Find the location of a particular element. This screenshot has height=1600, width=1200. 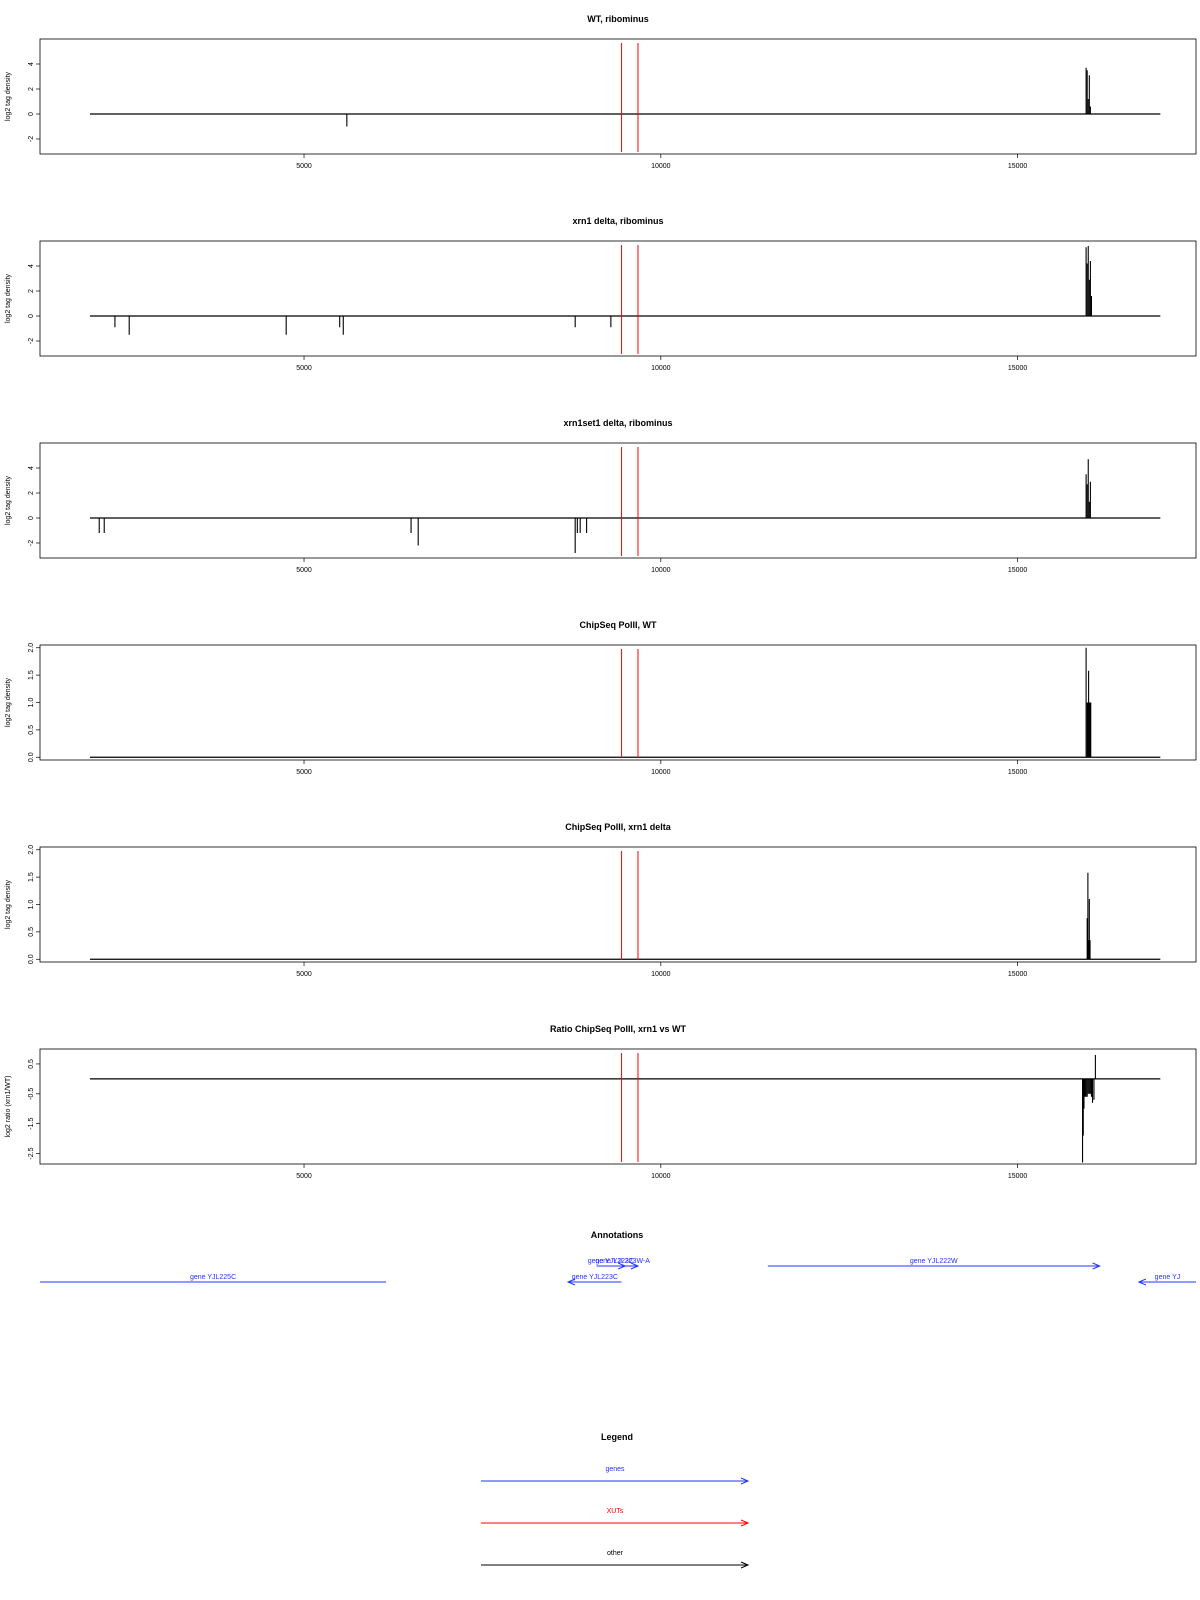

legend-items: genes XUTs other is located at coordinates (615, 1517).